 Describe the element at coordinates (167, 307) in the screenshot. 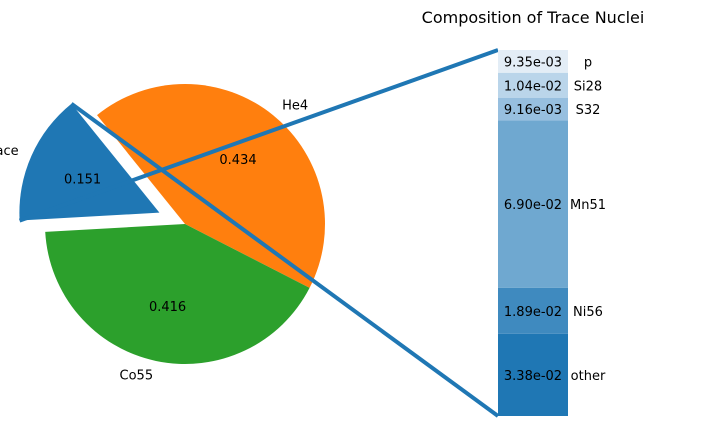

I see `pie-value-label: 0.416` at that location.